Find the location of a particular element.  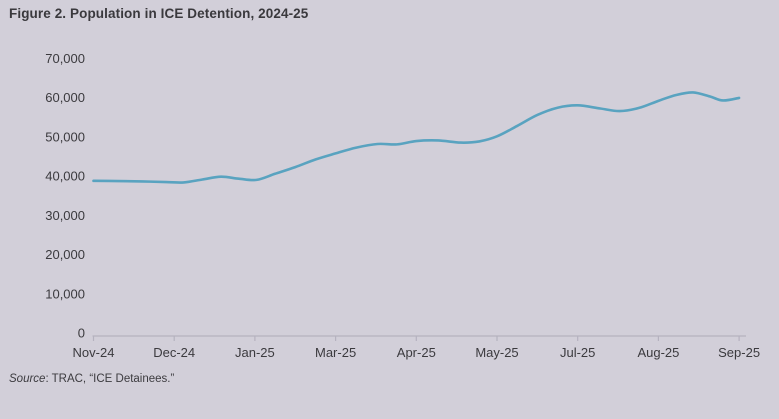

y-tick-label: 10,000 is located at coordinates (65, 293).